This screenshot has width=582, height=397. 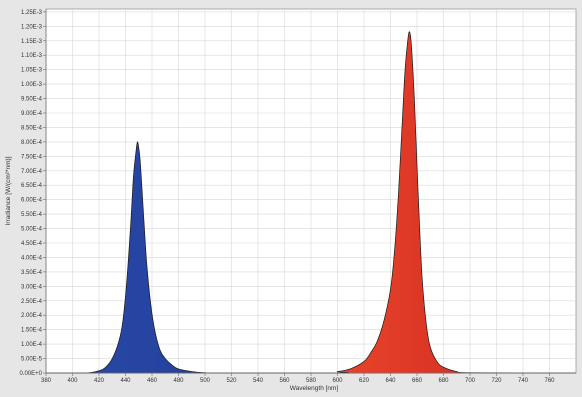 I want to click on y-tick-label: 7.00E-4, so click(x=32, y=172).